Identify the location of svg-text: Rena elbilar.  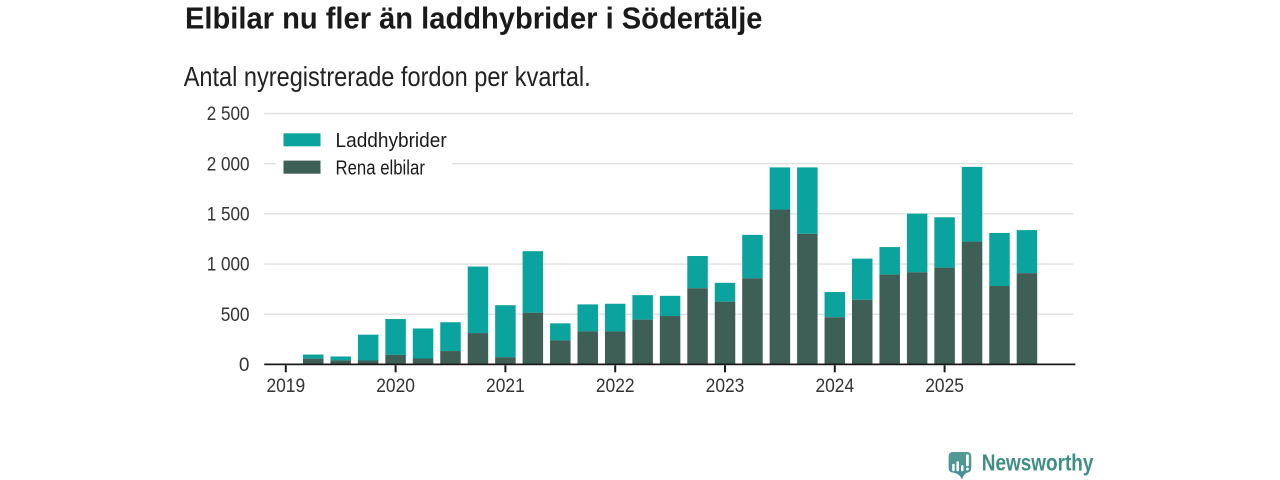
(381, 168).